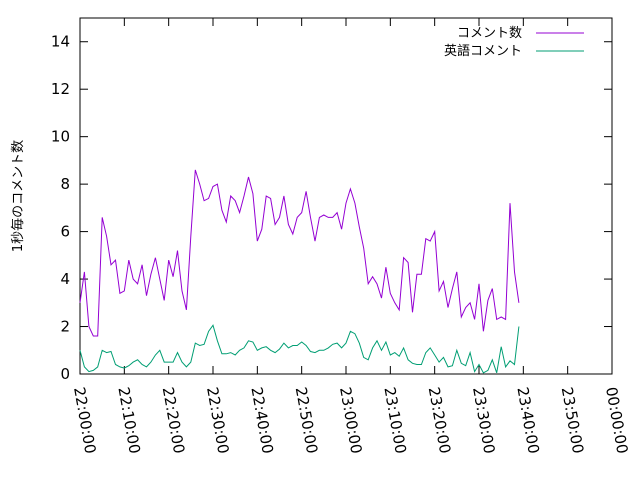 The height and width of the screenshot is (480, 640). What do you see at coordinates (439, 420) in the screenshot?
I see `x-tick-label: 23:20:00` at bounding box center [439, 420].